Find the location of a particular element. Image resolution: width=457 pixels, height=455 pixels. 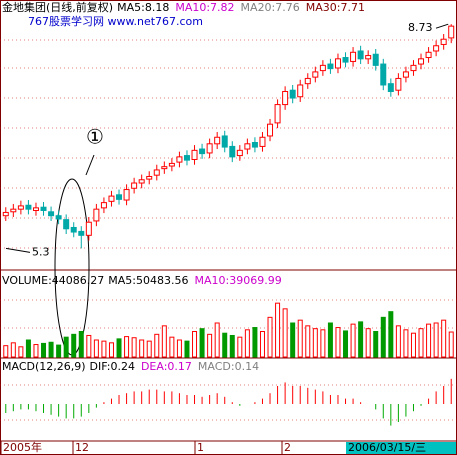

date-box is located at coordinates (401, 448).